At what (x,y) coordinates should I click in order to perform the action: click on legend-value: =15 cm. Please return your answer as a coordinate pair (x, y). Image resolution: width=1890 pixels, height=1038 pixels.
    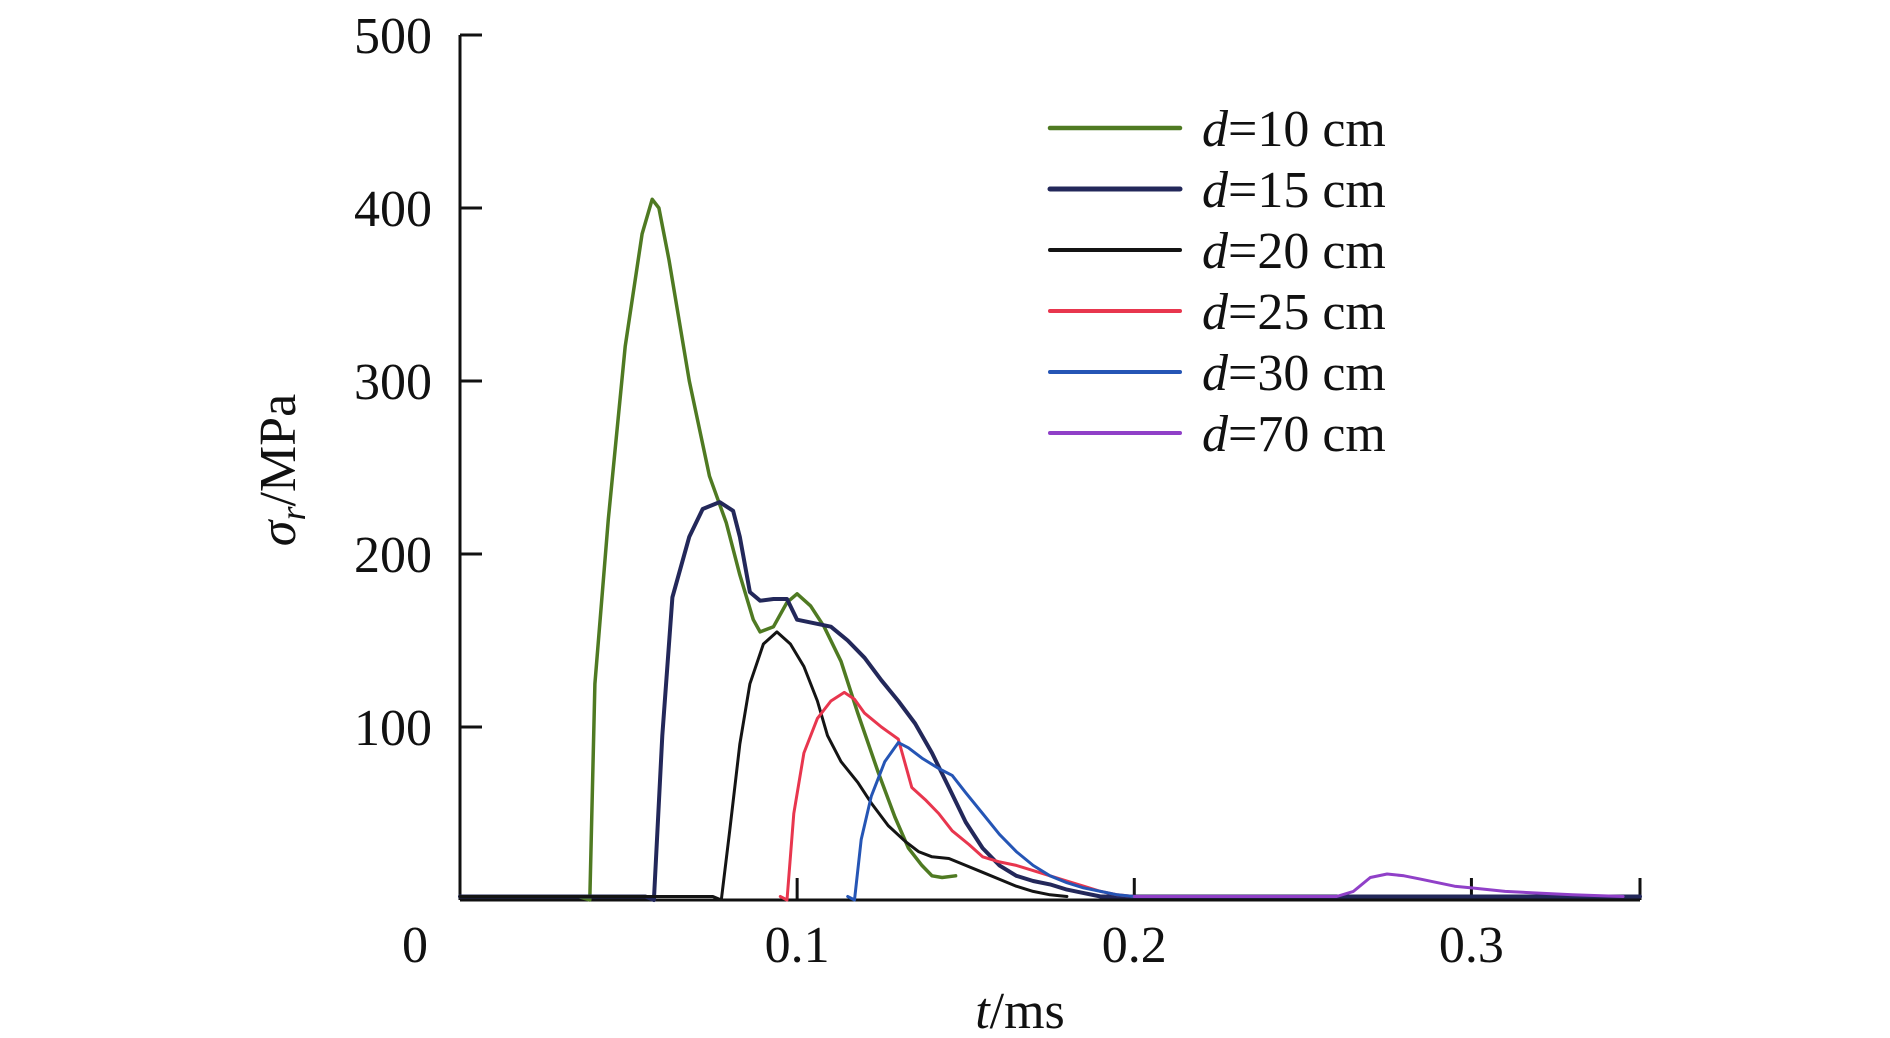
    Looking at the image, I should click on (1307, 190).